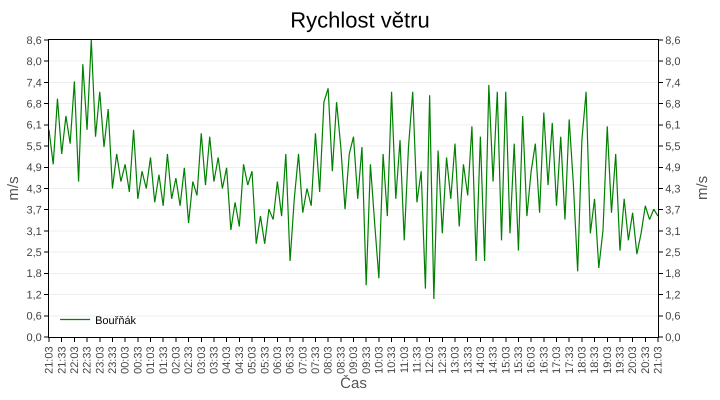 Image resolution: width=720 pixels, height=400 pixels. What do you see at coordinates (672, 83) in the screenshot?
I see `y2-tick-label: 7,4` at bounding box center [672, 83].